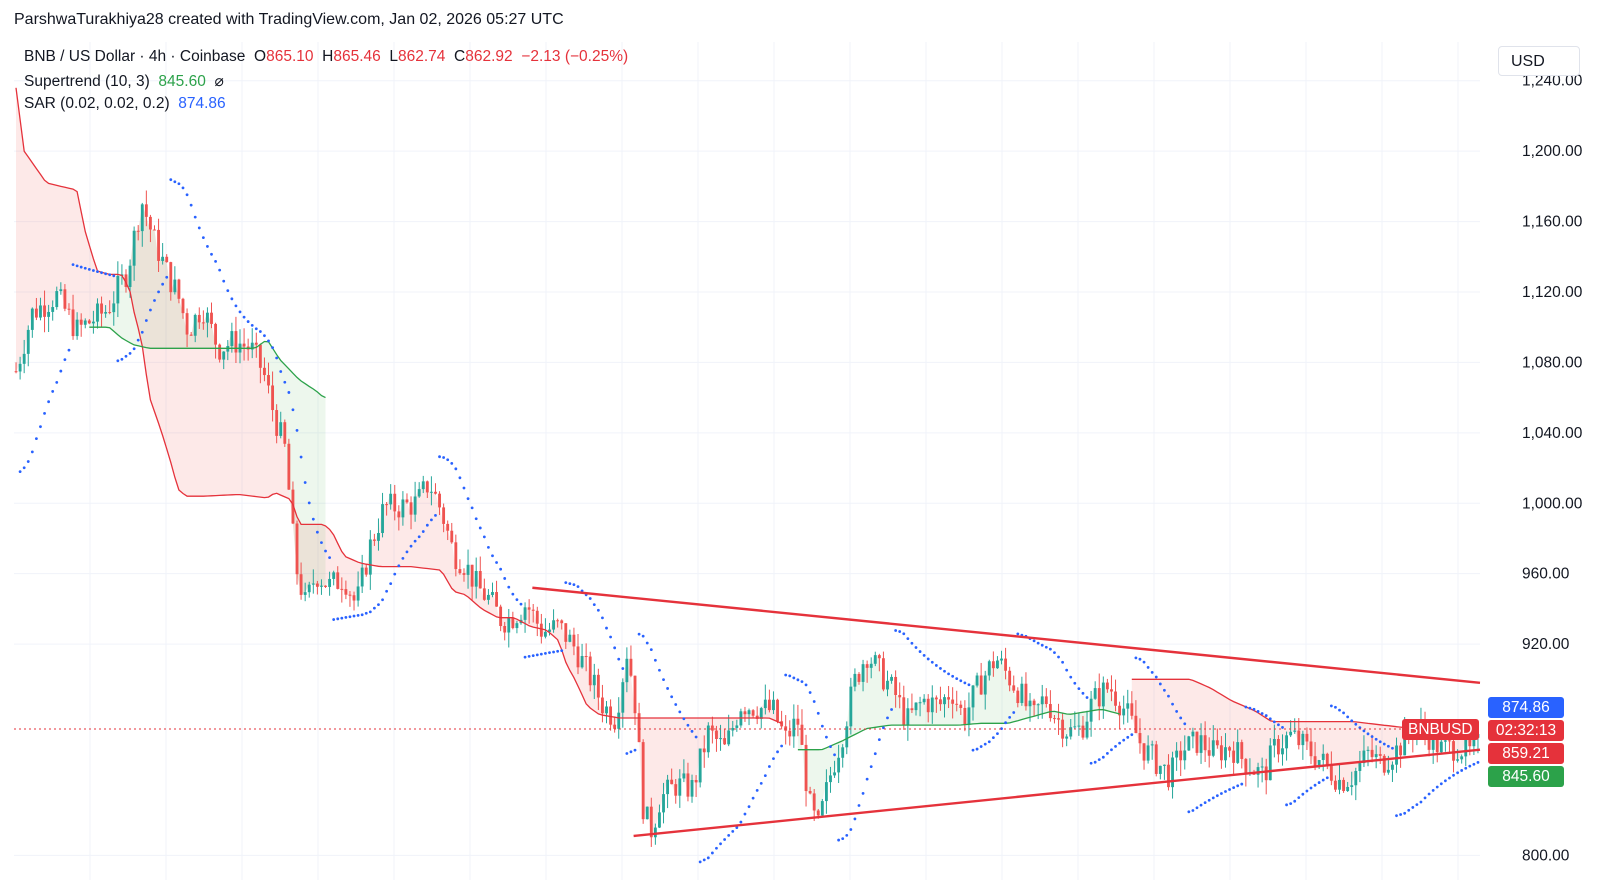  I want to click on supertrend-fill, so click(1304, 735).